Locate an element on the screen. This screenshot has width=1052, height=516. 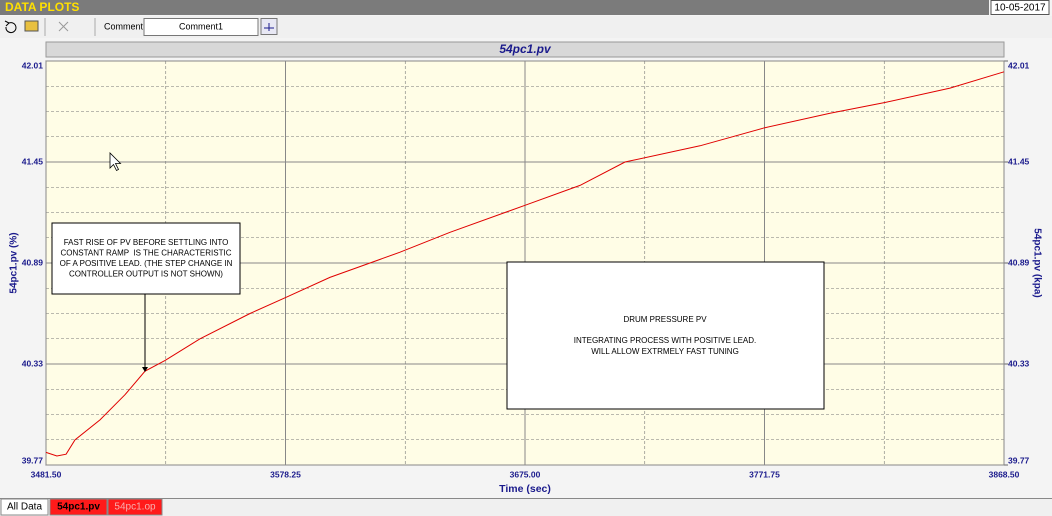
date-box is located at coordinates (1020, 7).